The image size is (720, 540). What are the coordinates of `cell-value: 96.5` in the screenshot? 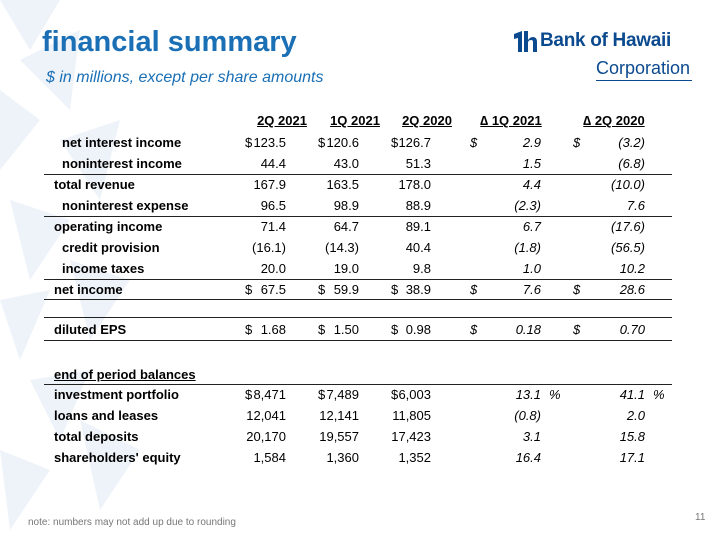 It's located at (273, 205).